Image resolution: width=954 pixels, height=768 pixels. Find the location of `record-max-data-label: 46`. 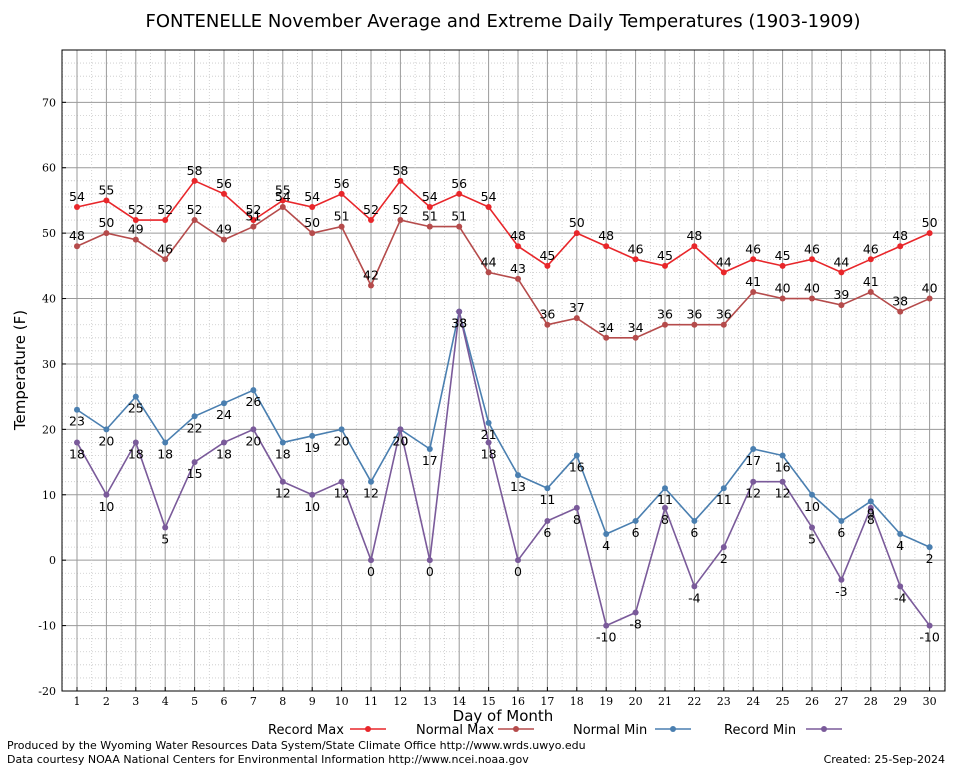

record-max-data-label: 46 is located at coordinates (812, 248).